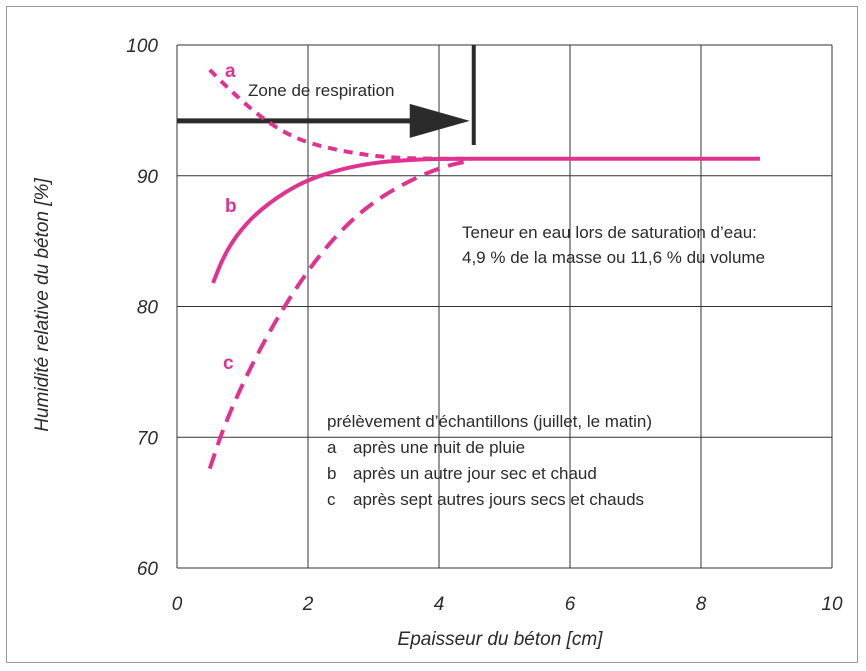  Describe the element at coordinates (498, 499) in the screenshot. I see `legend-text-c: après sept autres jours secs et chauds` at that location.